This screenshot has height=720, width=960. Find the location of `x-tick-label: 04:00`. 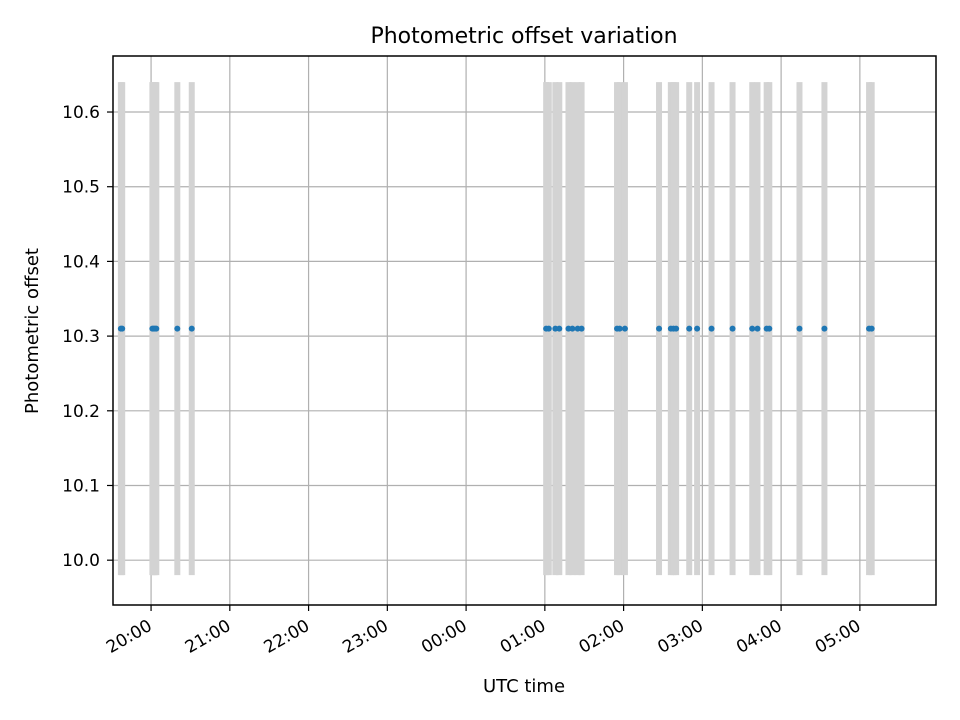

x-tick-label: 04:00 is located at coordinates (759, 637).